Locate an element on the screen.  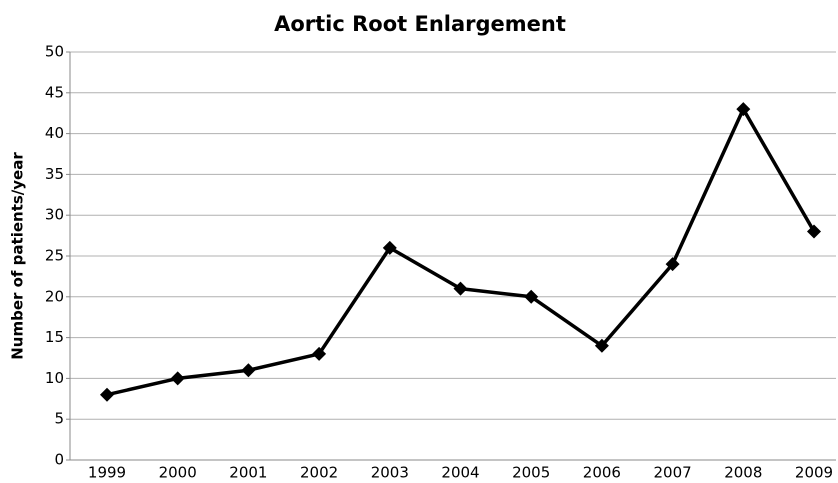
y-tick-label: 10 is located at coordinates (54, 378).